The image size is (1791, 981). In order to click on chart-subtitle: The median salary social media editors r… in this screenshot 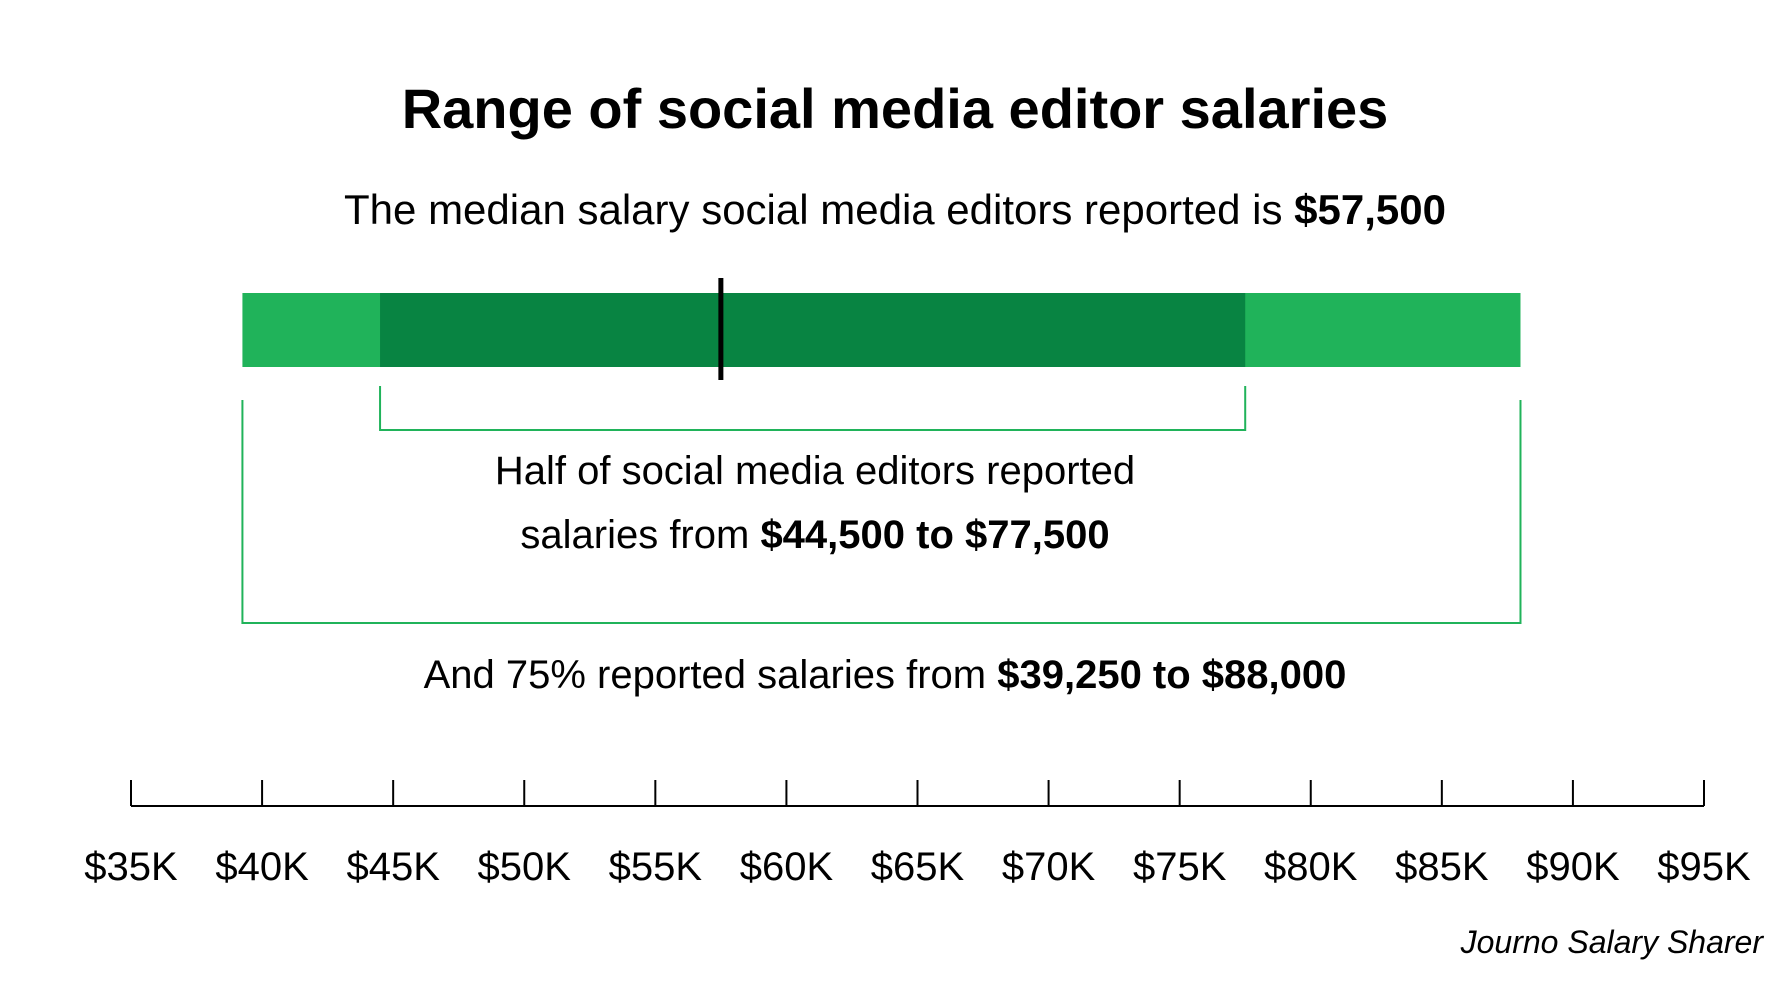, I will do `click(895, 209)`.